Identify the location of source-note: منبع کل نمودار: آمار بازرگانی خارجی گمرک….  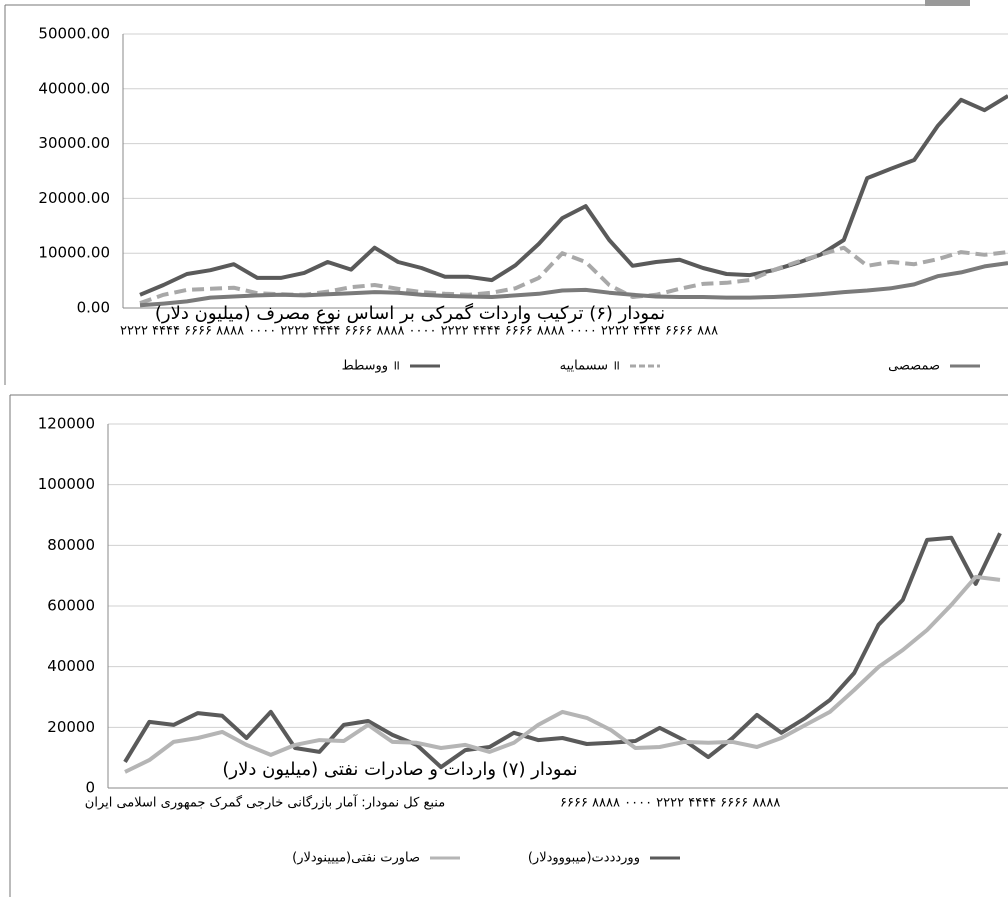
(265, 802).